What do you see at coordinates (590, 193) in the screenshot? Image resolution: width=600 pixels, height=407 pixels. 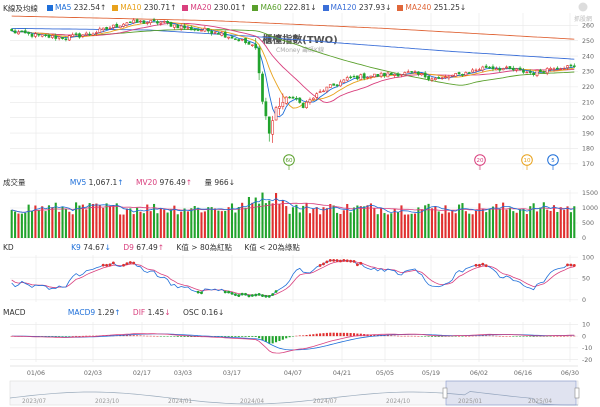 I see `volume-tick-label: 1500` at bounding box center [590, 193].